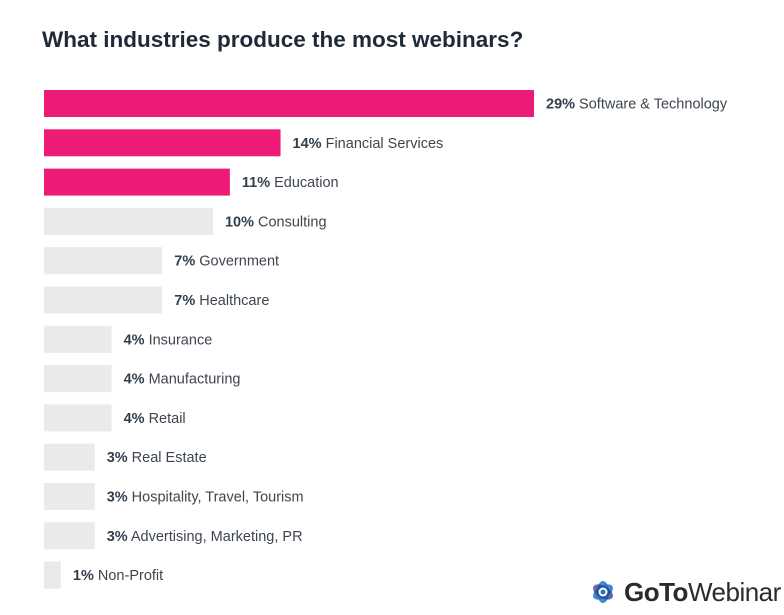 The height and width of the screenshot is (615, 784). What do you see at coordinates (256, 183) in the screenshot?
I see `bar-value-label: 11%` at bounding box center [256, 183].